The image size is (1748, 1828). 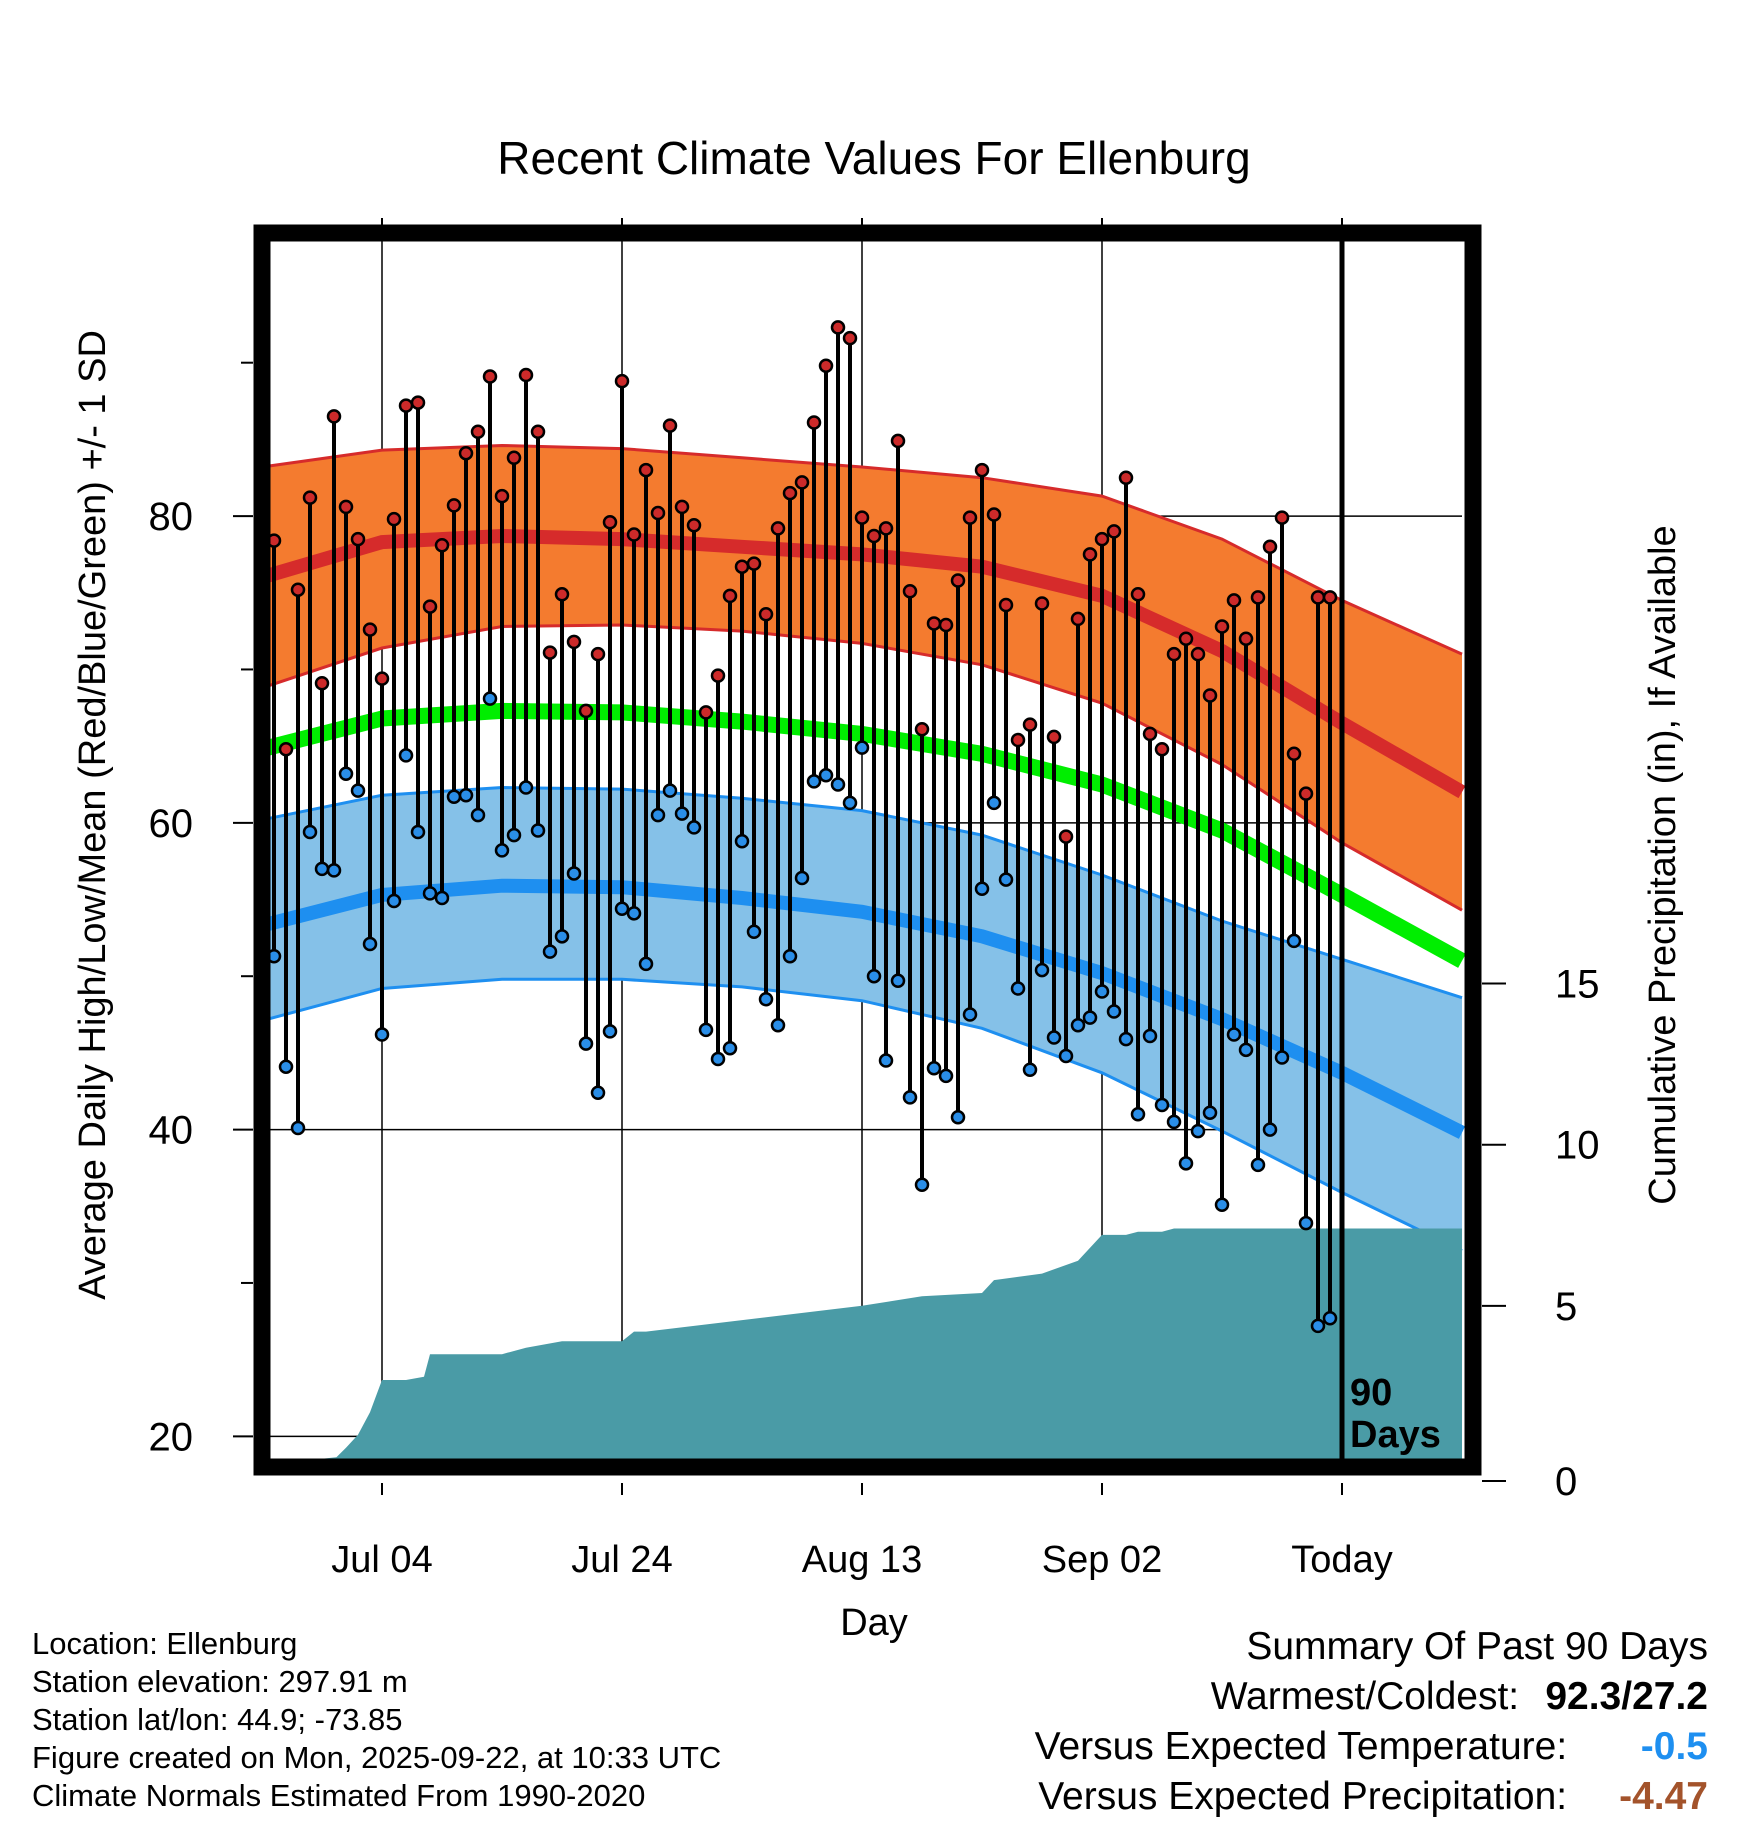 I want to click on y-tick-label: 20, so click(x=171, y=1437).